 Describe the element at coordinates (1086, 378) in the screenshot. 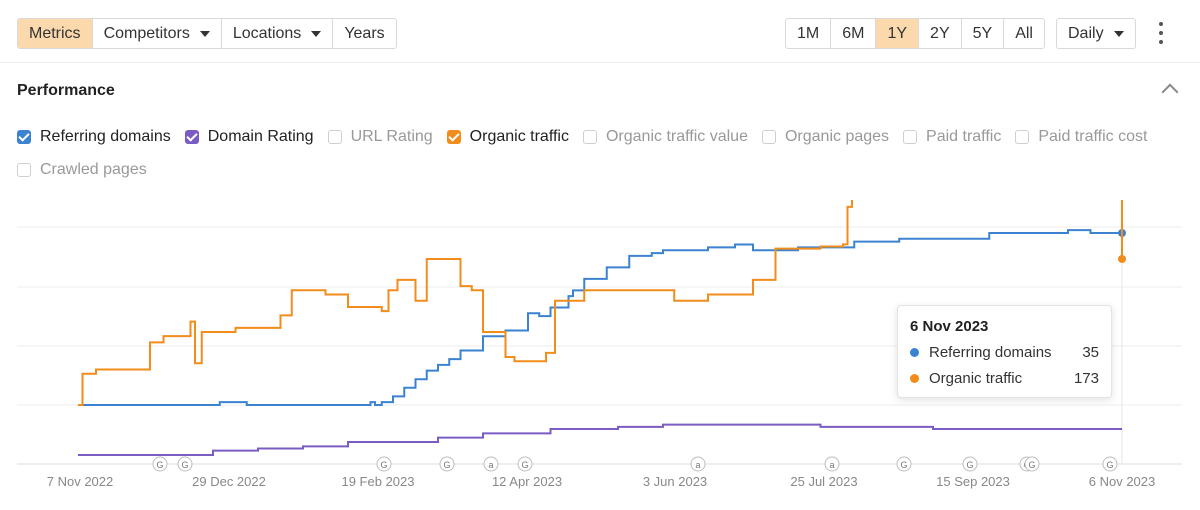

I see `tooltip-value: 173` at that location.